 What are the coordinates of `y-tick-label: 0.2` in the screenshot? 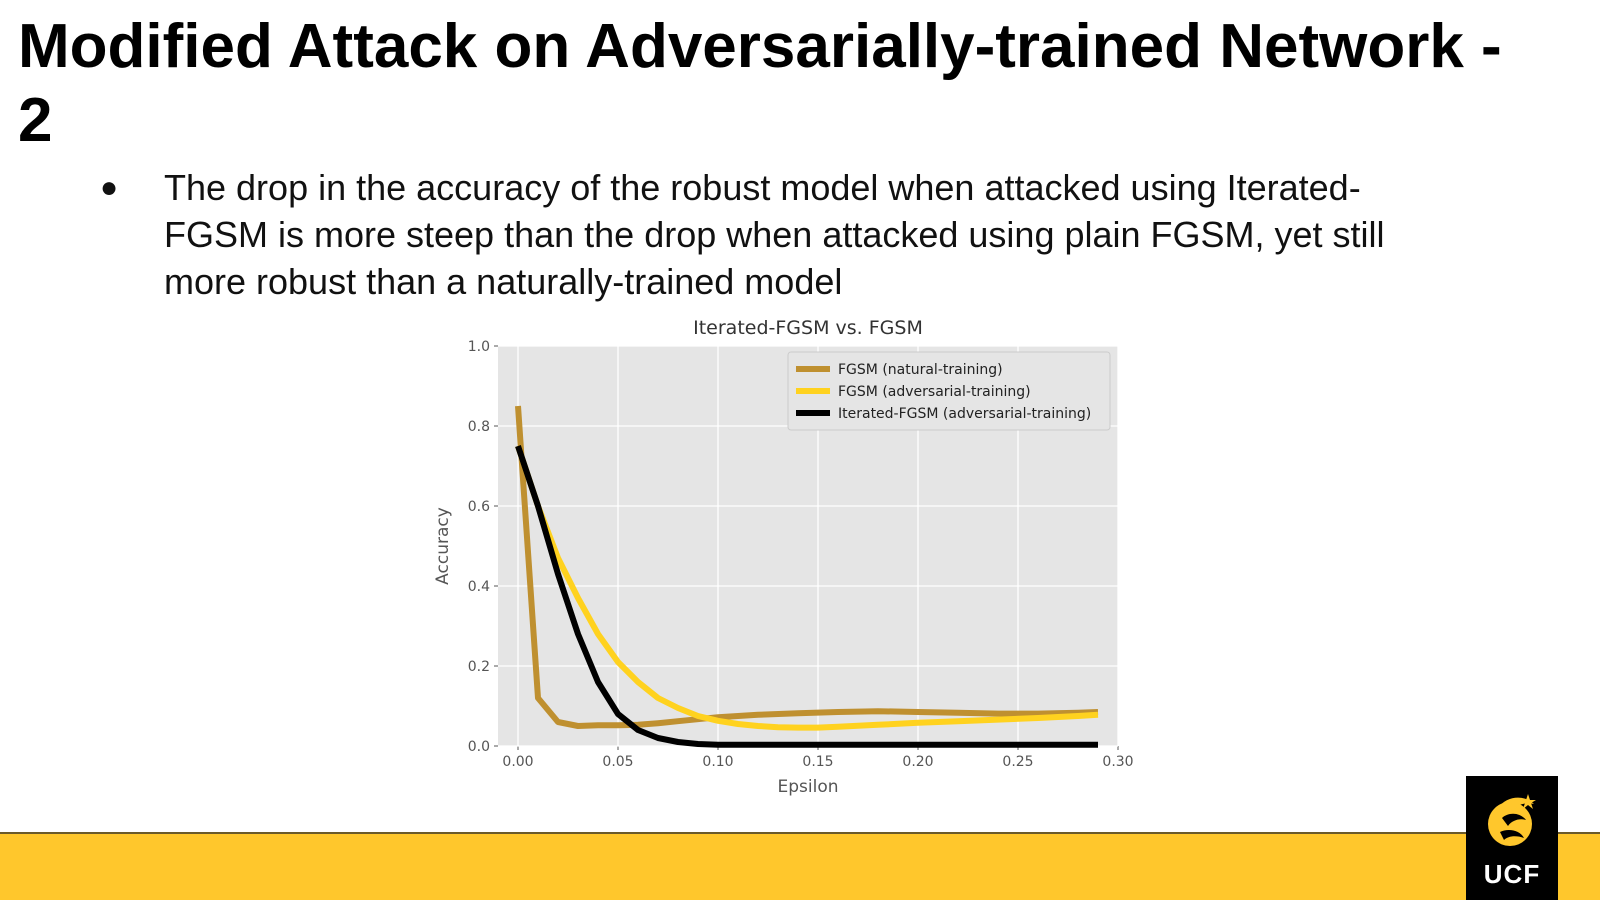 It's located at (479, 667).